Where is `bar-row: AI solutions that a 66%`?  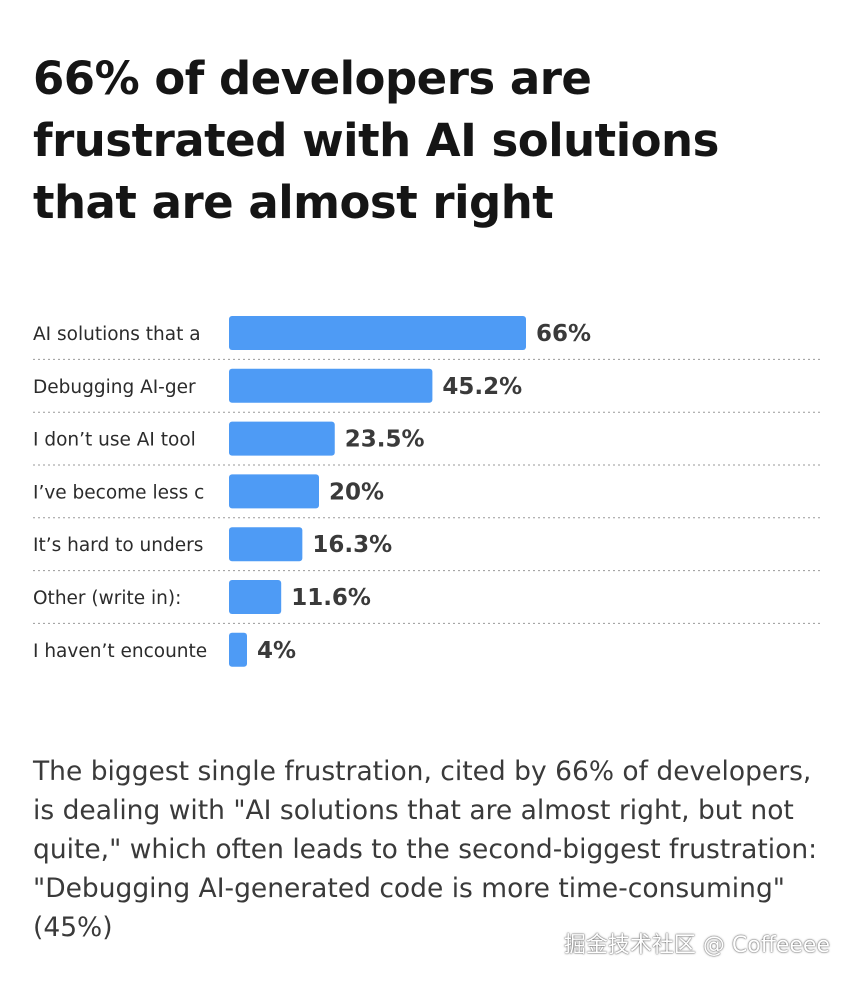 bar-row: AI solutions that a 66% is located at coordinates (426, 338).